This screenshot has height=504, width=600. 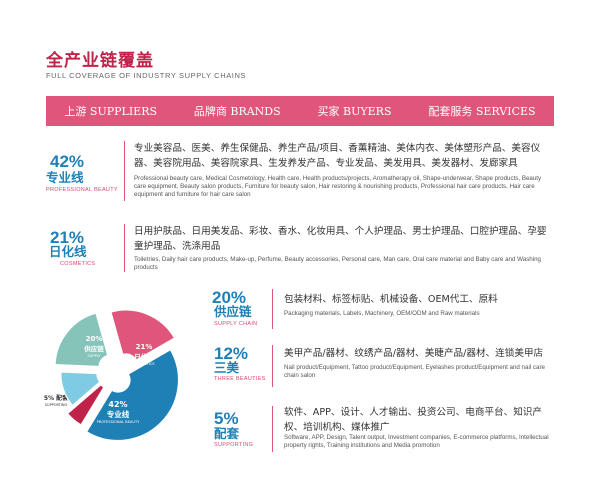 I want to click on cosmetics-name-cn: 日化线, so click(x=68, y=251).